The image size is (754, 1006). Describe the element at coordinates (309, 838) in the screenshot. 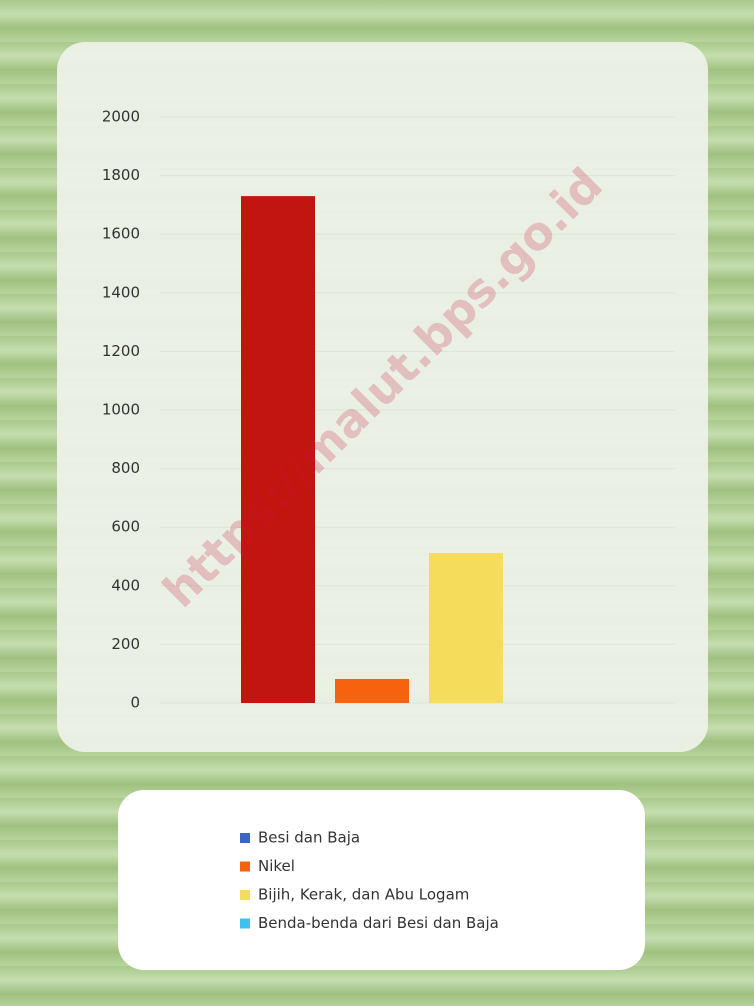

I see `legend-label: Besi dan Baja` at that location.